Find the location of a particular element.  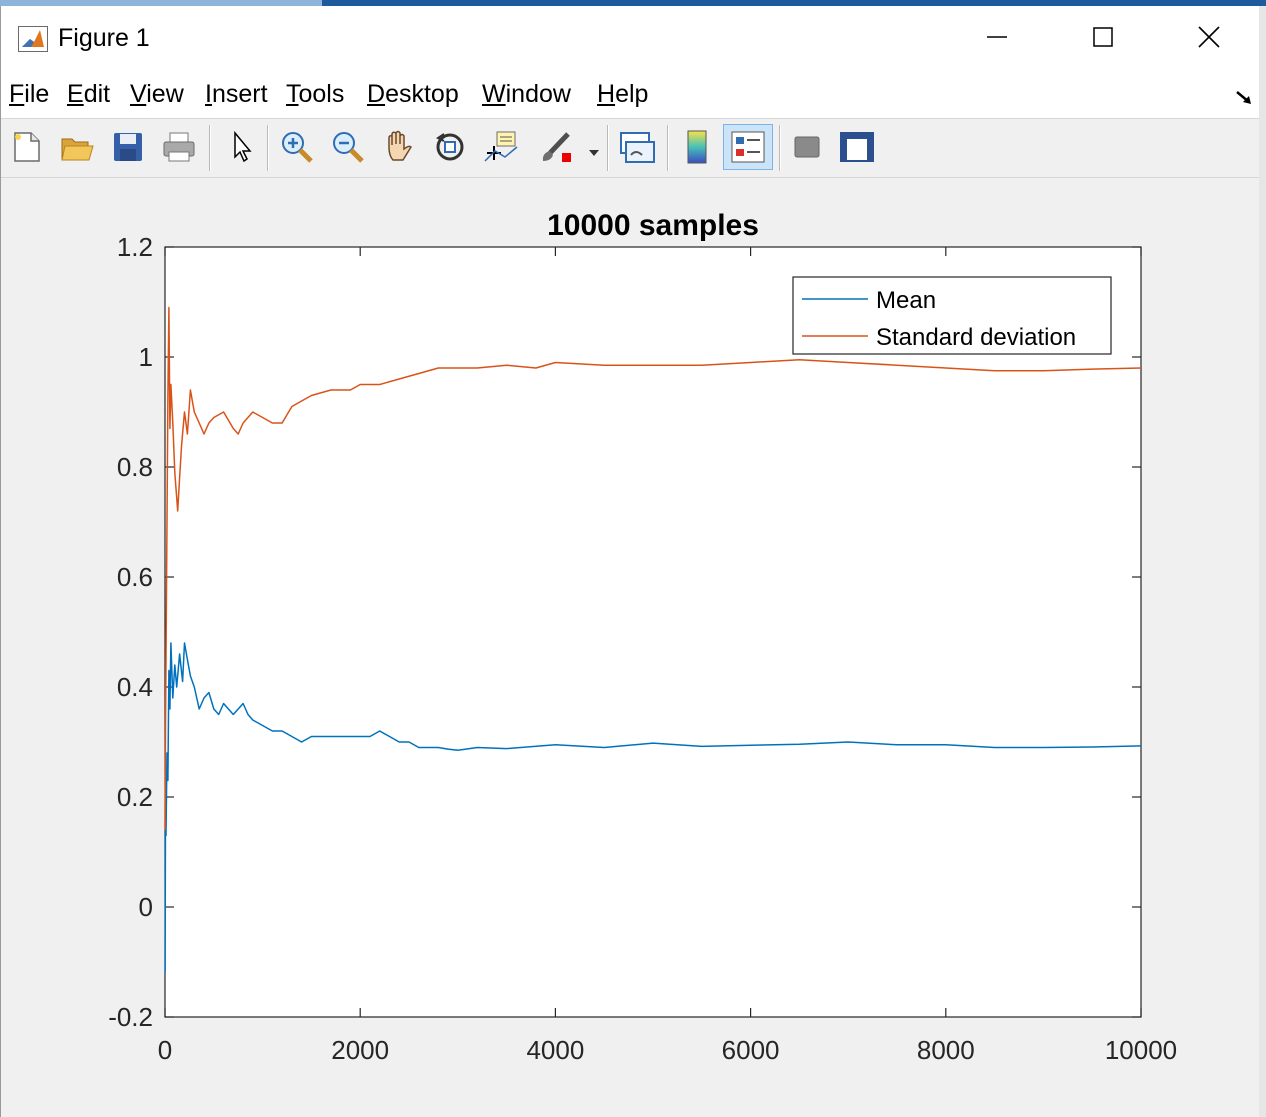

taskbar-strip is located at coordinates (633, 3).